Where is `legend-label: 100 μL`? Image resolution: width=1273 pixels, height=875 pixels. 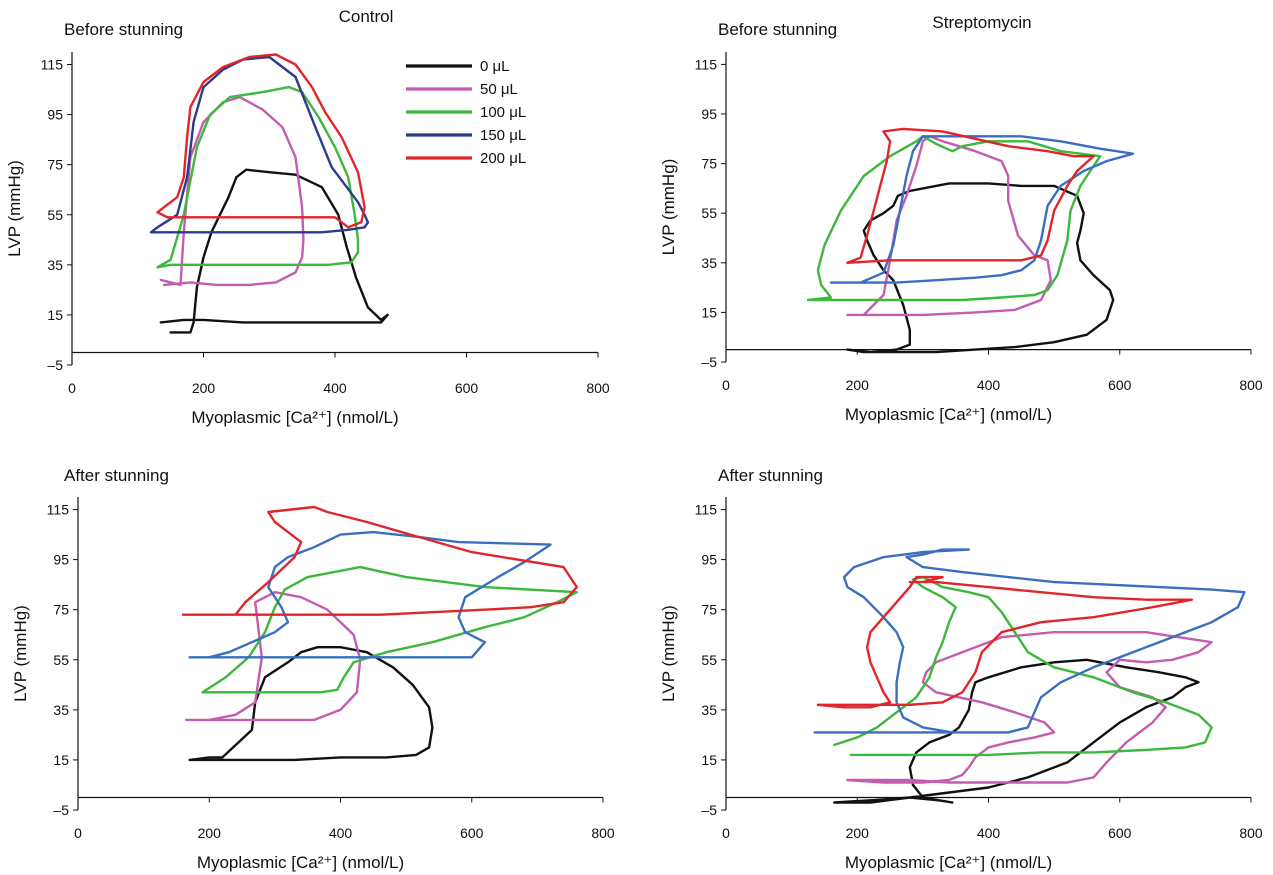 legend-label: 100 μL is located at coordinates (503, 112).